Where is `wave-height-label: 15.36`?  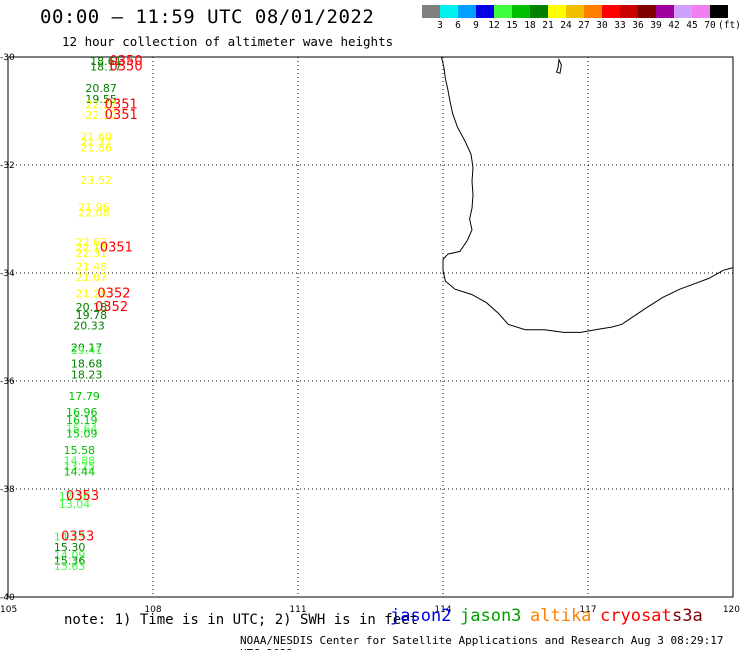 wave-height-label: 15.36 is located at coordinates (70, 561).